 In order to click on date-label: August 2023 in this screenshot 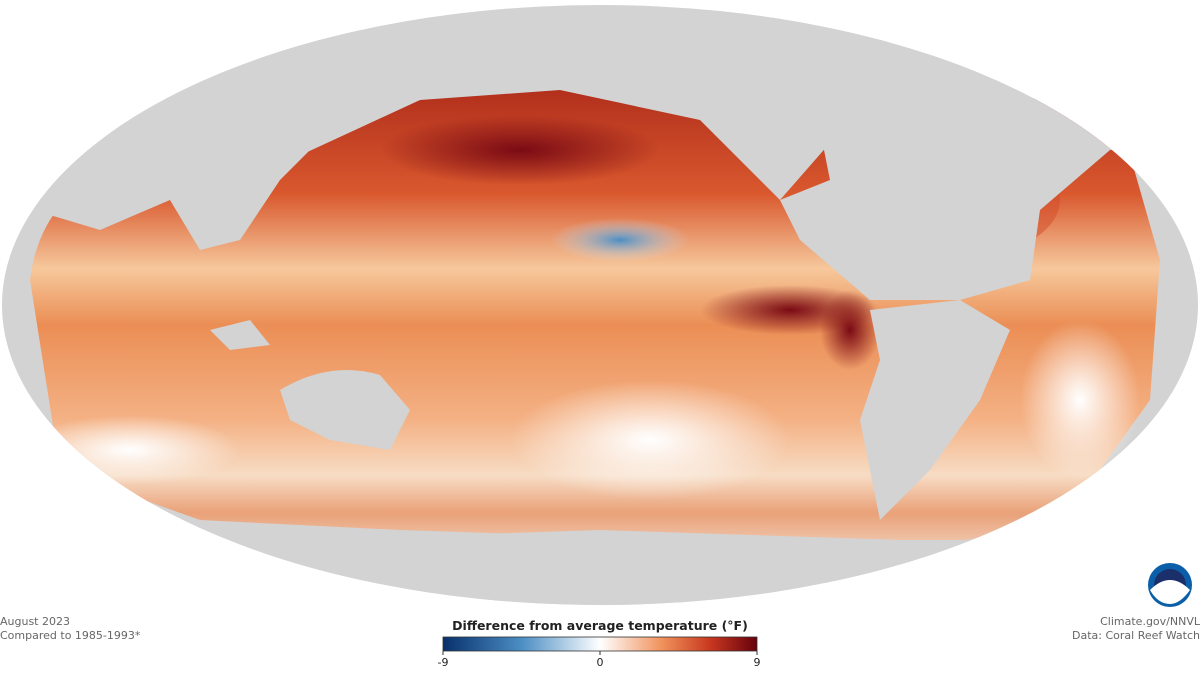, I will do `click(35, 621)`.